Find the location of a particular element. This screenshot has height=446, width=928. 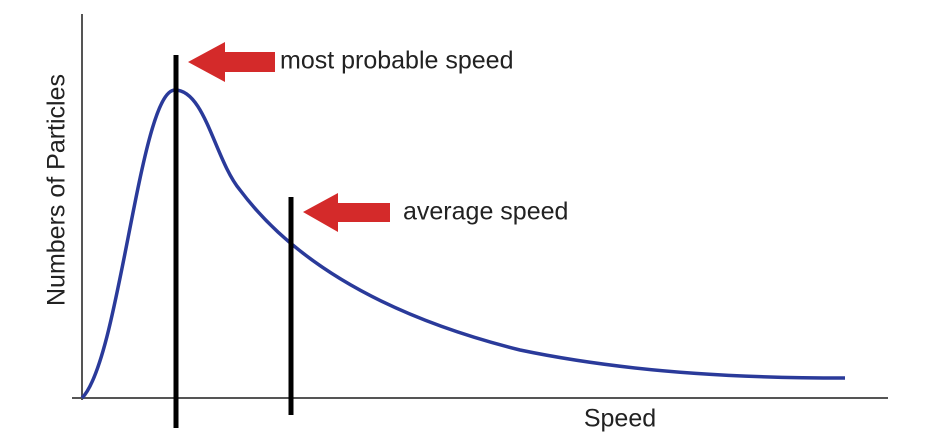

annotation: average speed is located at coordinates (485, 212).